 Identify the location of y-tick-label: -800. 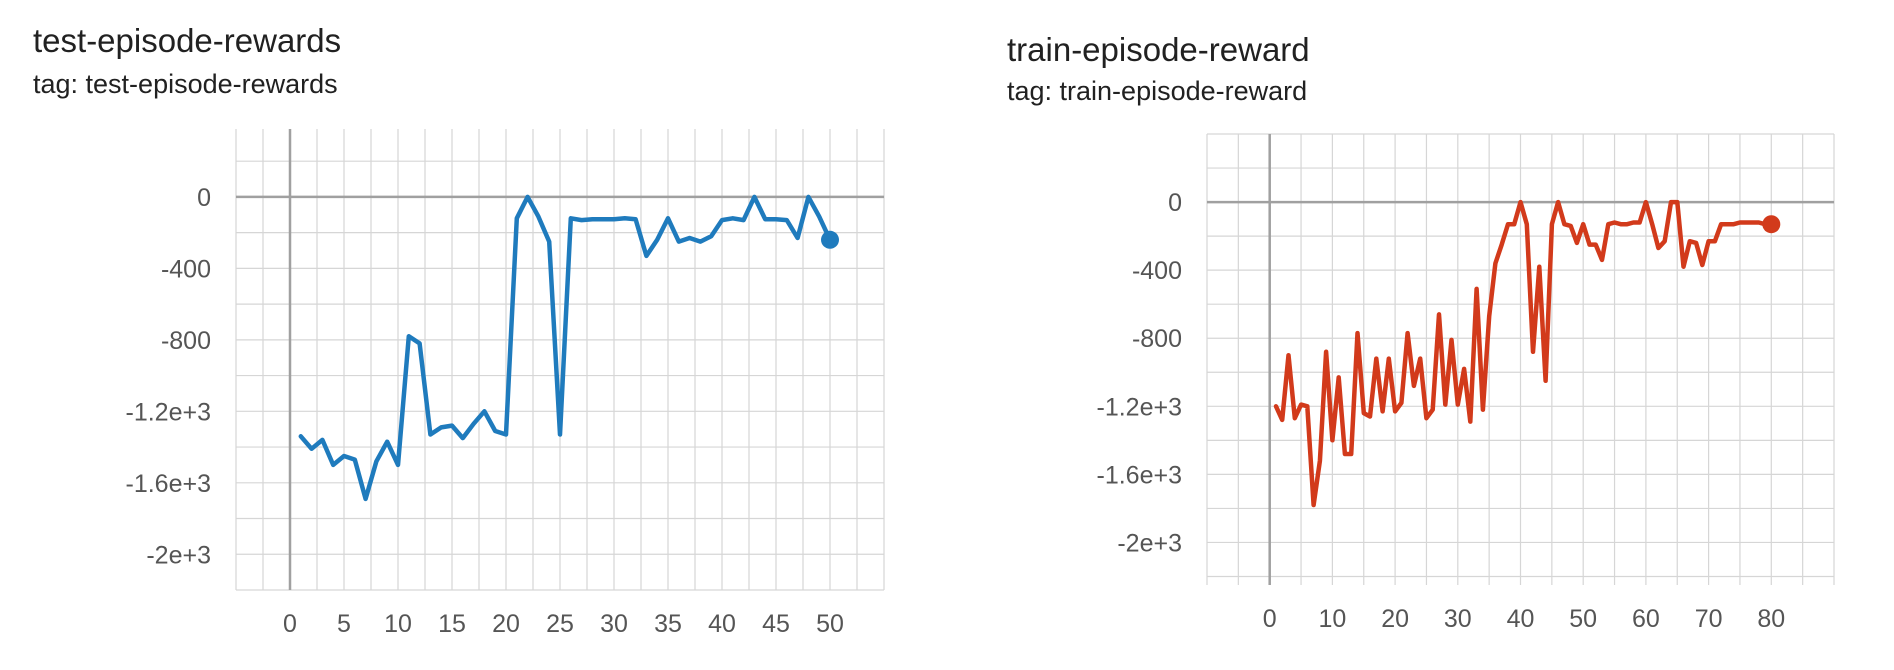
(1157, 339).